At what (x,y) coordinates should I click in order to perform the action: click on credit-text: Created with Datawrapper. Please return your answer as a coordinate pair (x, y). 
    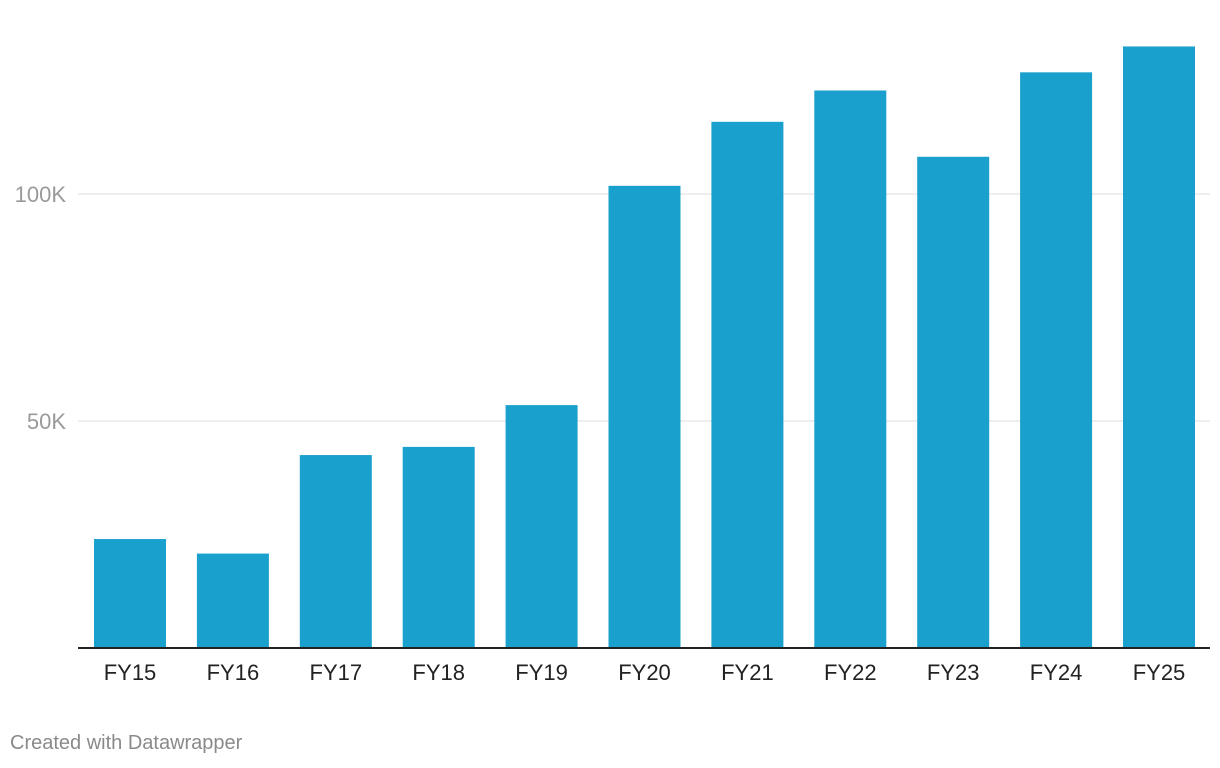
    Looking at the image, I should click on (126, 743).